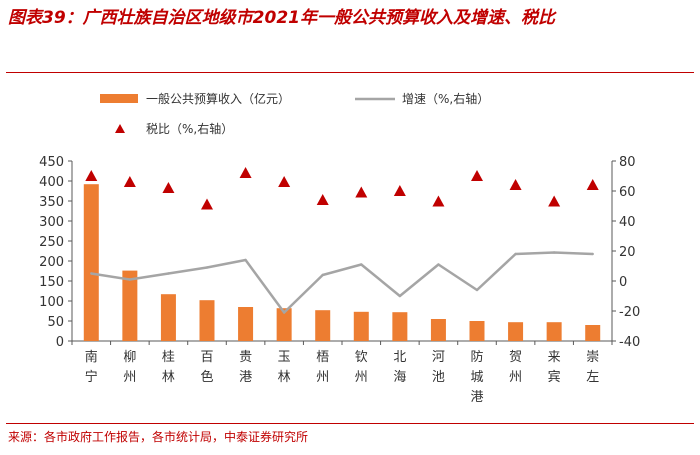  What do you see at coordinates (399, 367) in the screenshot?
I see `x-tick-label-北海: 北海` at bounding box center [399, 367].